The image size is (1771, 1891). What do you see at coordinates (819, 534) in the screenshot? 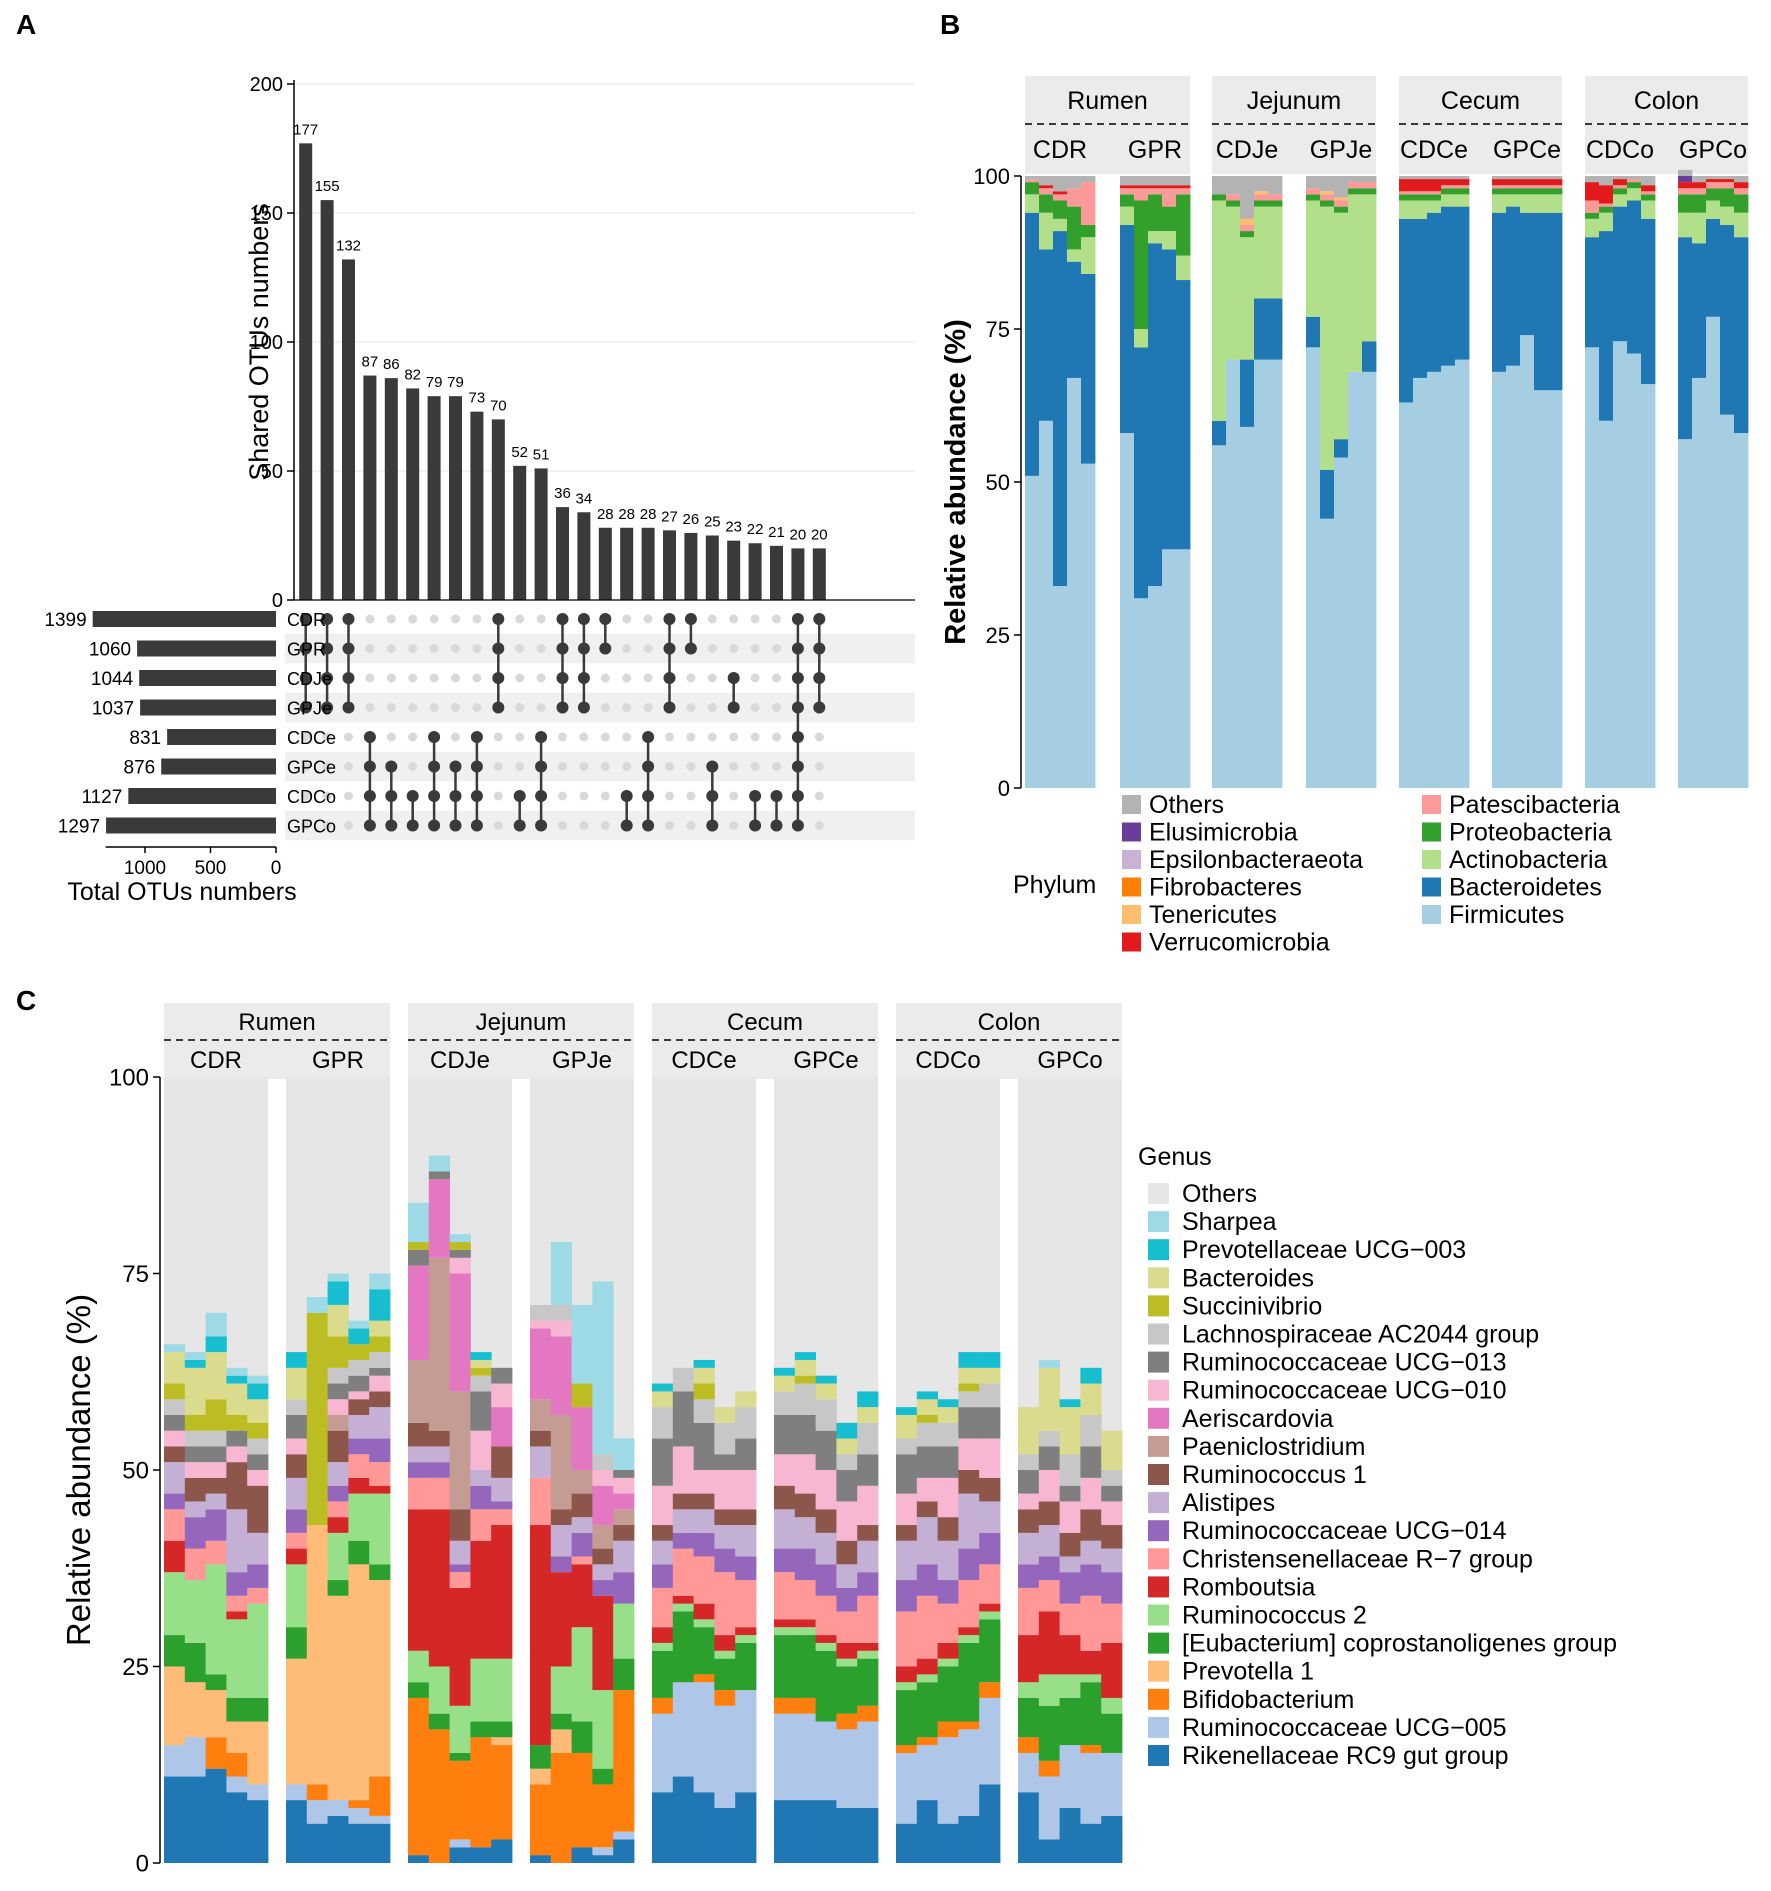
I see `bar-value-label: 20` at bounding box center [819, 534].